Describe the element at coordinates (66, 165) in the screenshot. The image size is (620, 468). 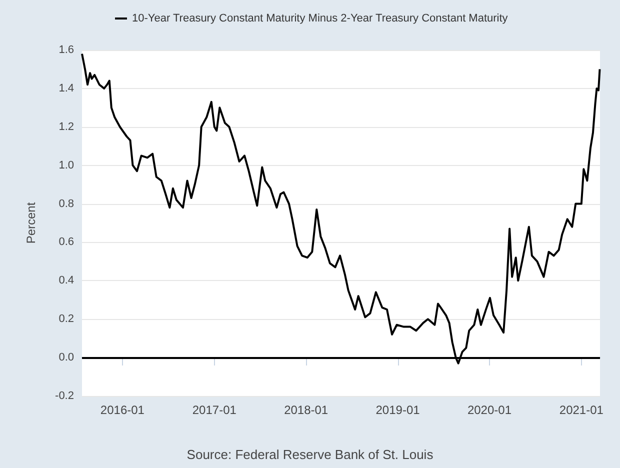
I see `y-tick-label: 1.0` at that location.